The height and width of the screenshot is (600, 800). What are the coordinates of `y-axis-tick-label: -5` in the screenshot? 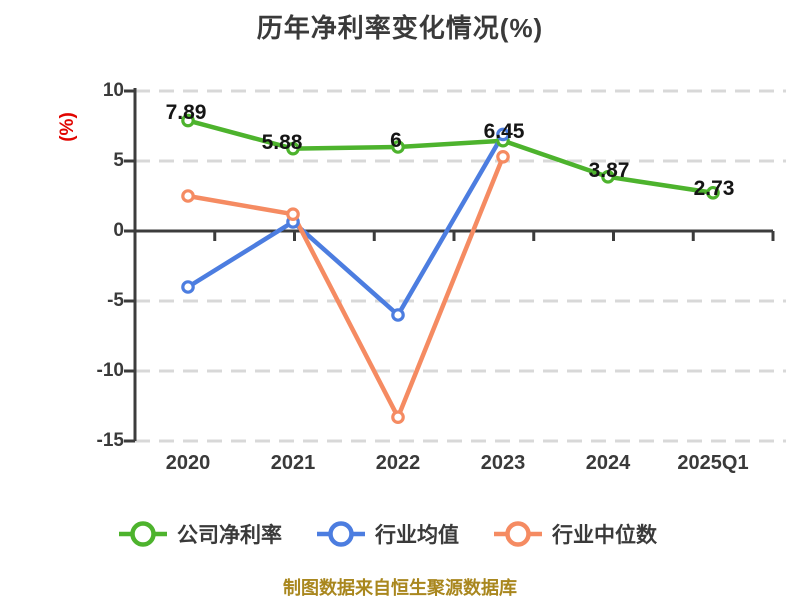 It's located at (115, 300).